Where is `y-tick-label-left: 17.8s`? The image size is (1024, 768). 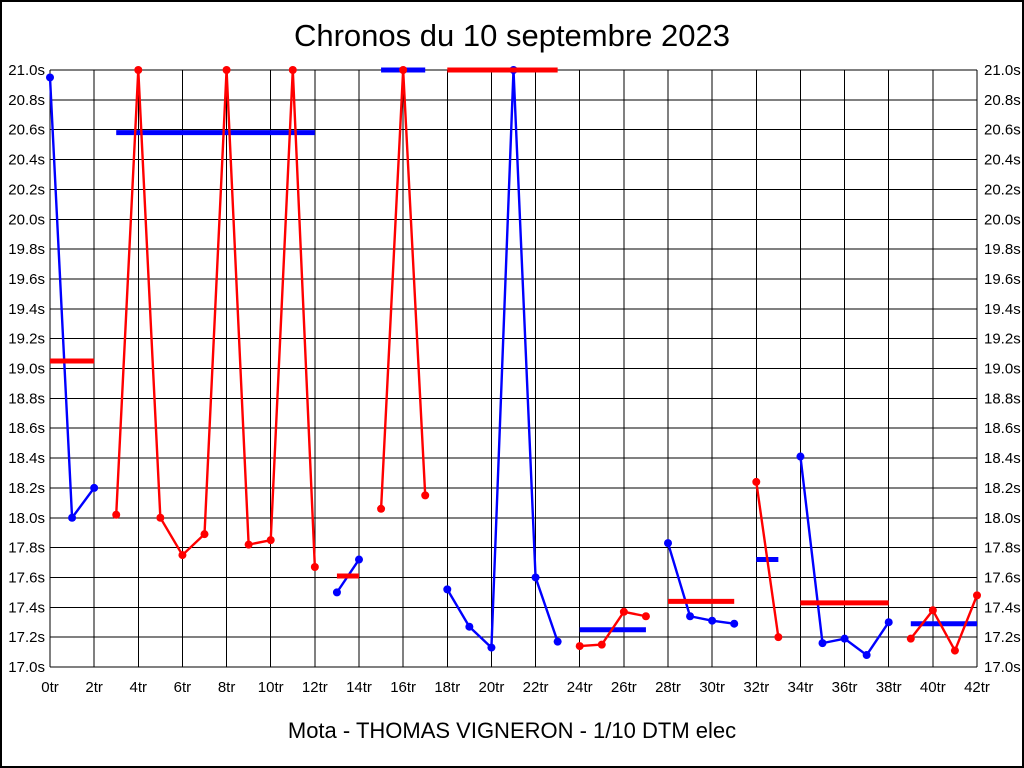 y-tick-label-left: 17.8s is located at coordinates (26, 548).